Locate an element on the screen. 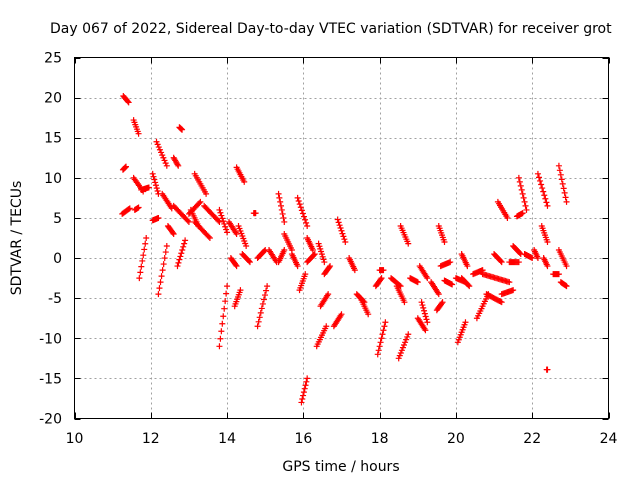 The image size is (640, 480). x-axis-label: GPS time / hours is located at coordinates (340, 467).